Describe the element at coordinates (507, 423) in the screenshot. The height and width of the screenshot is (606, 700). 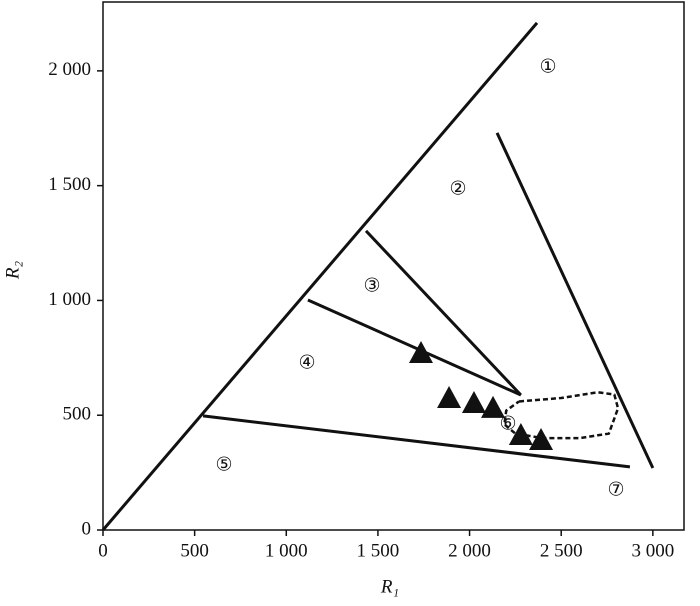
I see `field-label: ⑥` at that location.